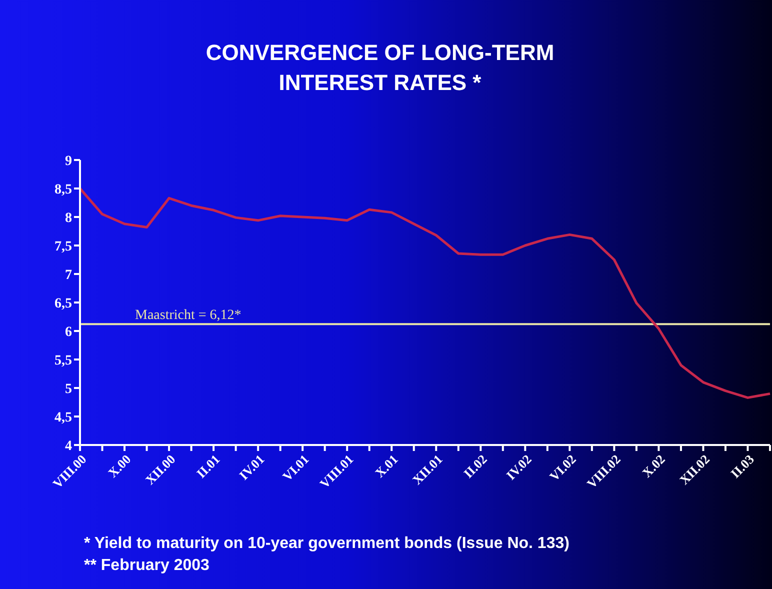  I want to click on y-tick-label: 6, so click(68, 332).